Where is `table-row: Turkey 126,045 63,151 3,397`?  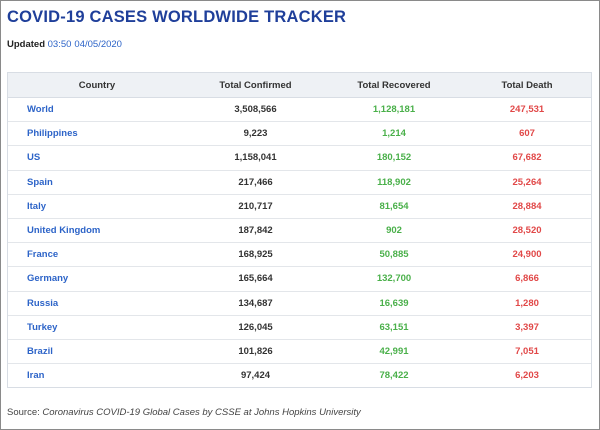 table-row: Turkey 126,045 63,151 3,397 is located at coordinates (299, 327).